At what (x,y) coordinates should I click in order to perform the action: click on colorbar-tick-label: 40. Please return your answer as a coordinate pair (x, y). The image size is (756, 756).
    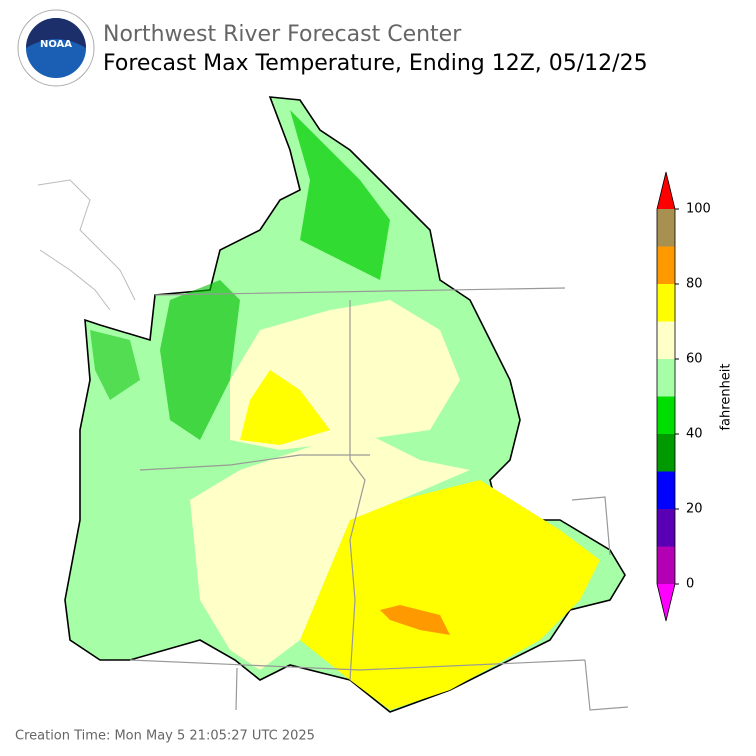
    Looking at the image, I should click on (694, 434).